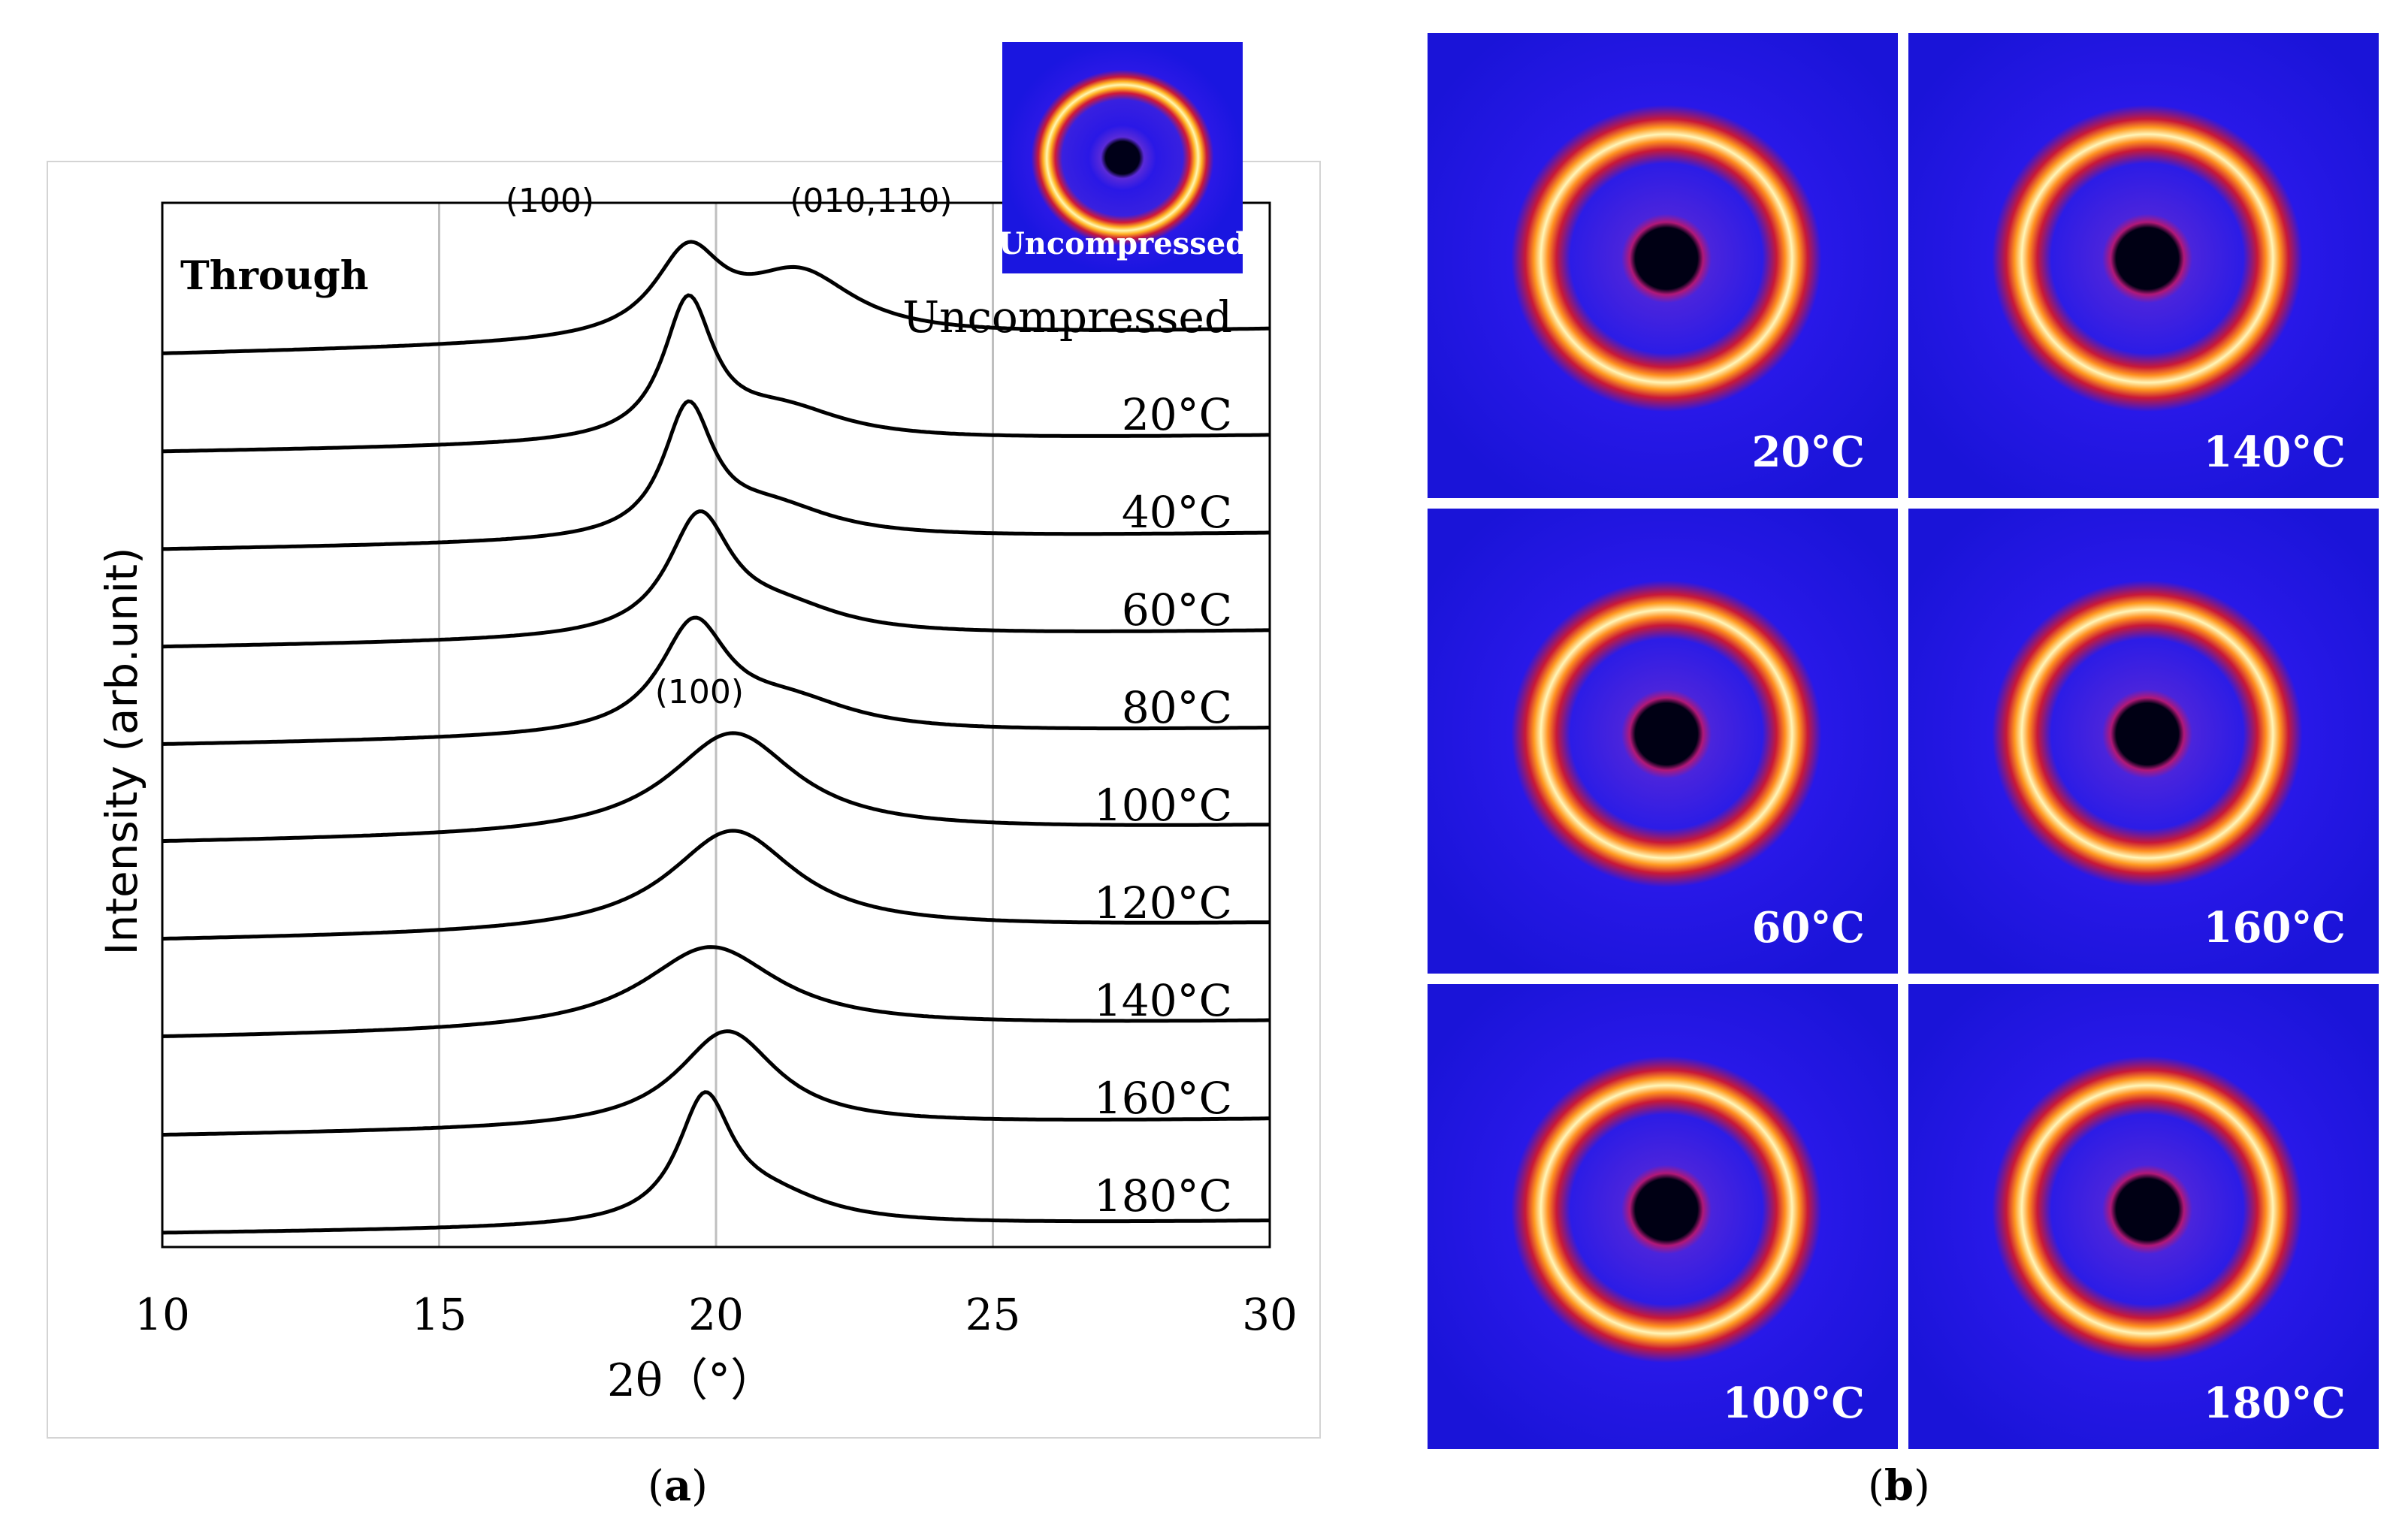 The height and width of the screenshot is (1540, 2399). Describe the element at coordinates (700, 1486) in the screenshot. I see `panel-a-label-close: )` at that location.